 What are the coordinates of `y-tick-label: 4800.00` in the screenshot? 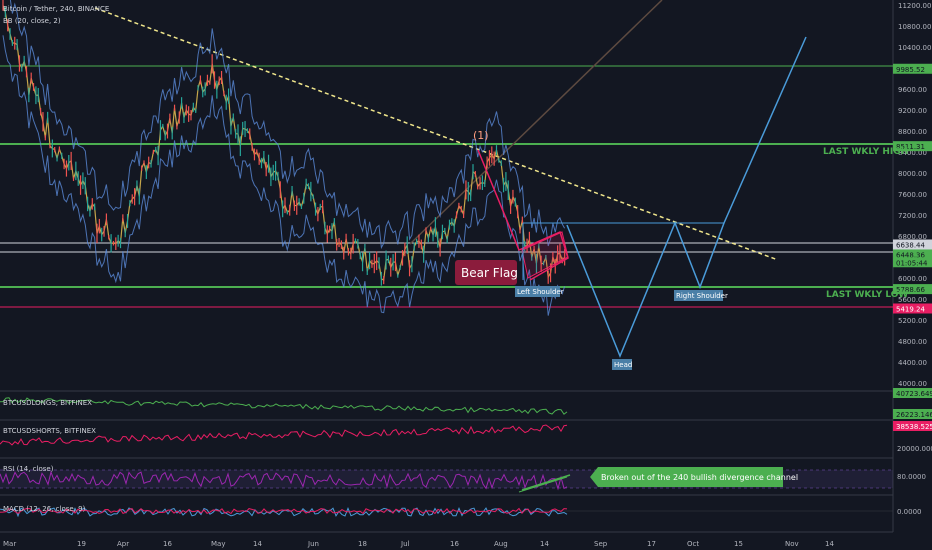 It's located at (912, 342).